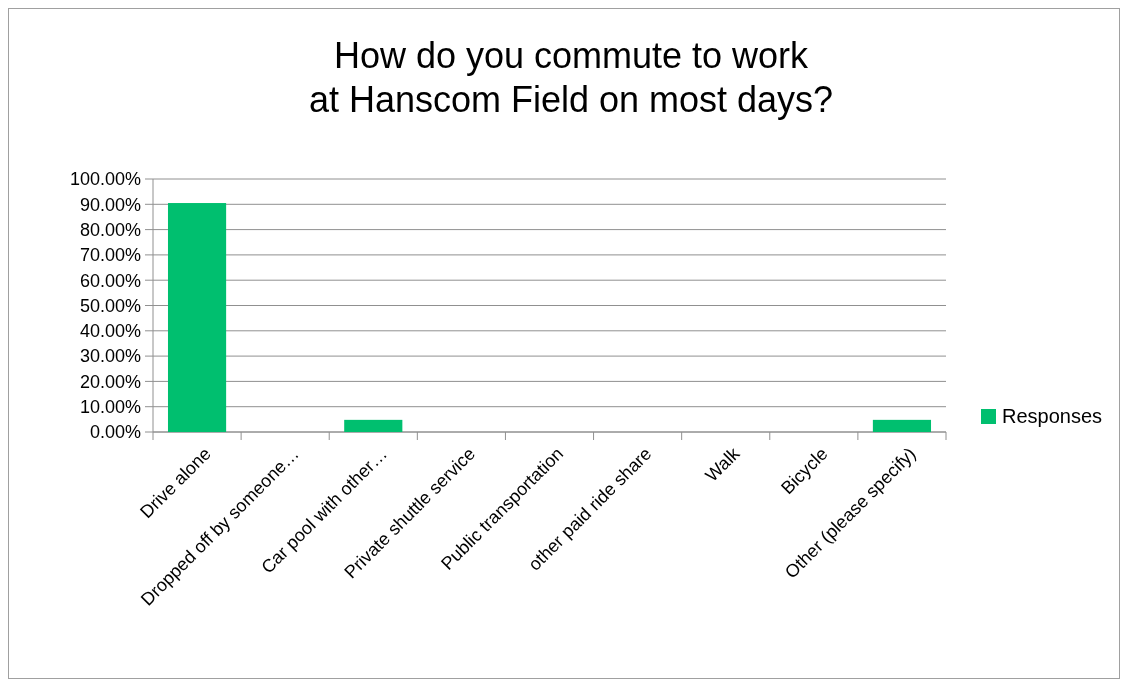 The width and height of the screenshot is (1129, 679). I want to click on y-tick-label: 60.00%, so click(110, 280).